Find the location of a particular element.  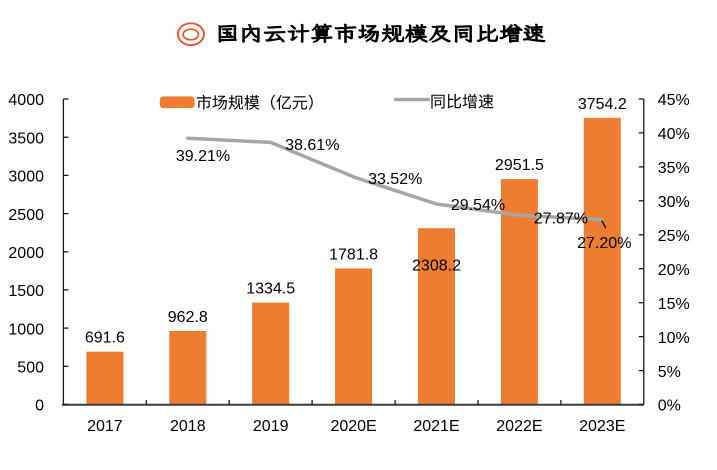

svg-text: 29.54% is located at coordinates (478, 205).